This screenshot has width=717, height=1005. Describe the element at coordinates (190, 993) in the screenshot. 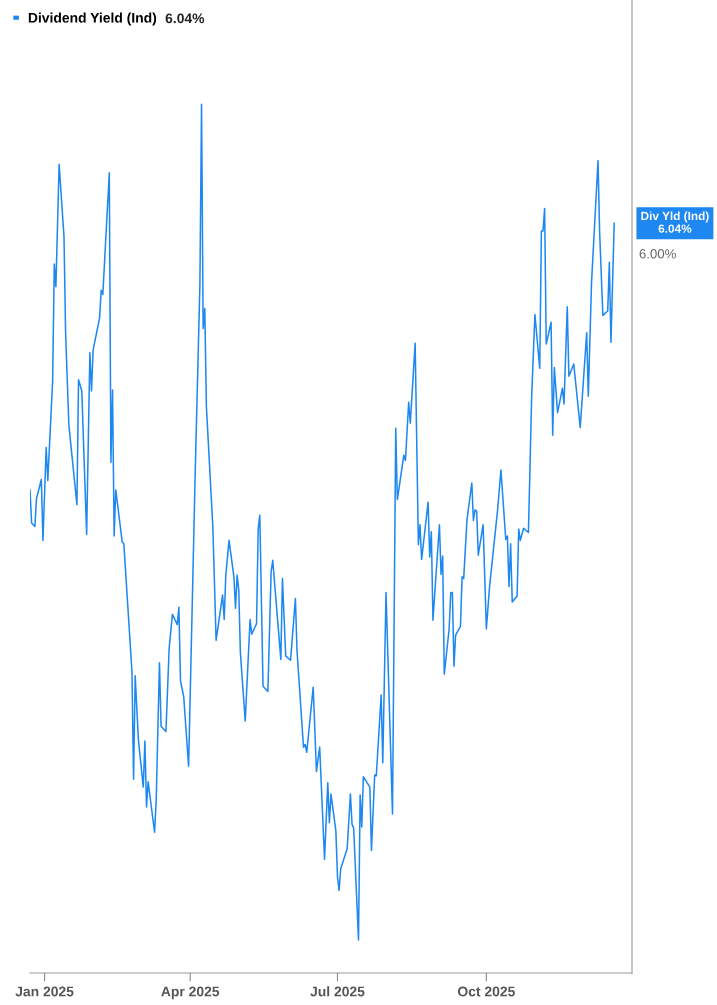

I see `x-tick-label: Apr 2025` at that location.